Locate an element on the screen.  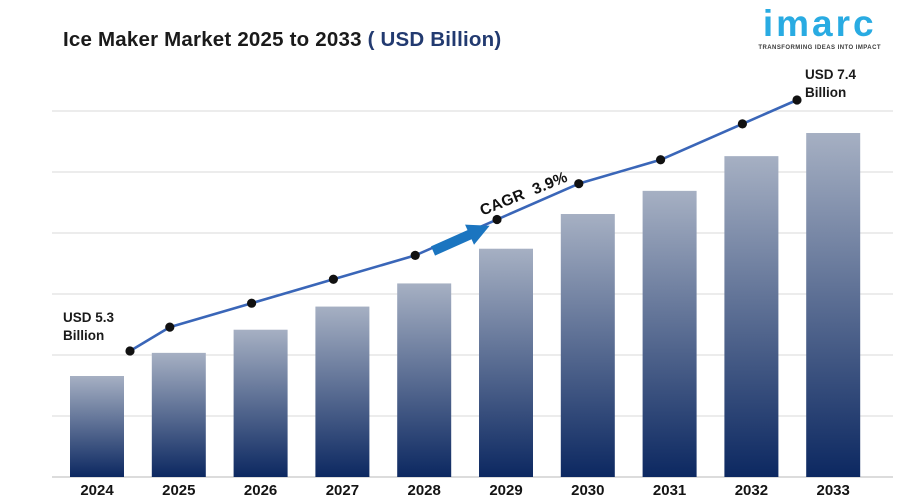
x-axis-label-2027: 2027 is located at coordinates (342, 490).